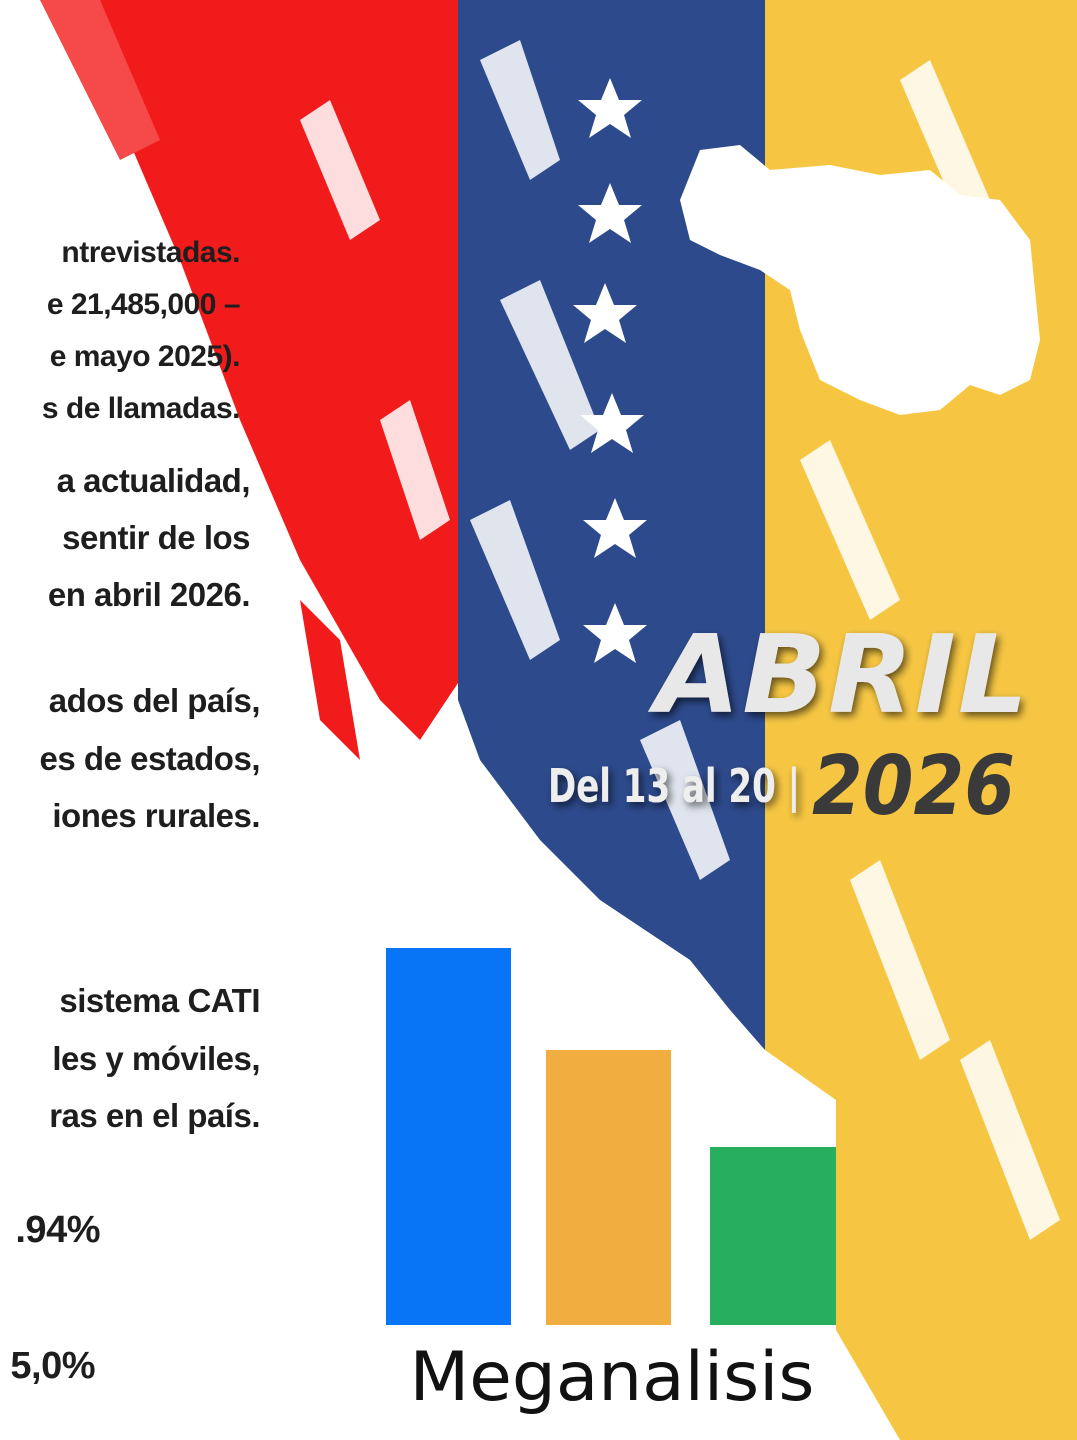  Describe the element at coordinates (612, 1377) in the screenshot. I see `brand-name: Meganalisis` at that location.